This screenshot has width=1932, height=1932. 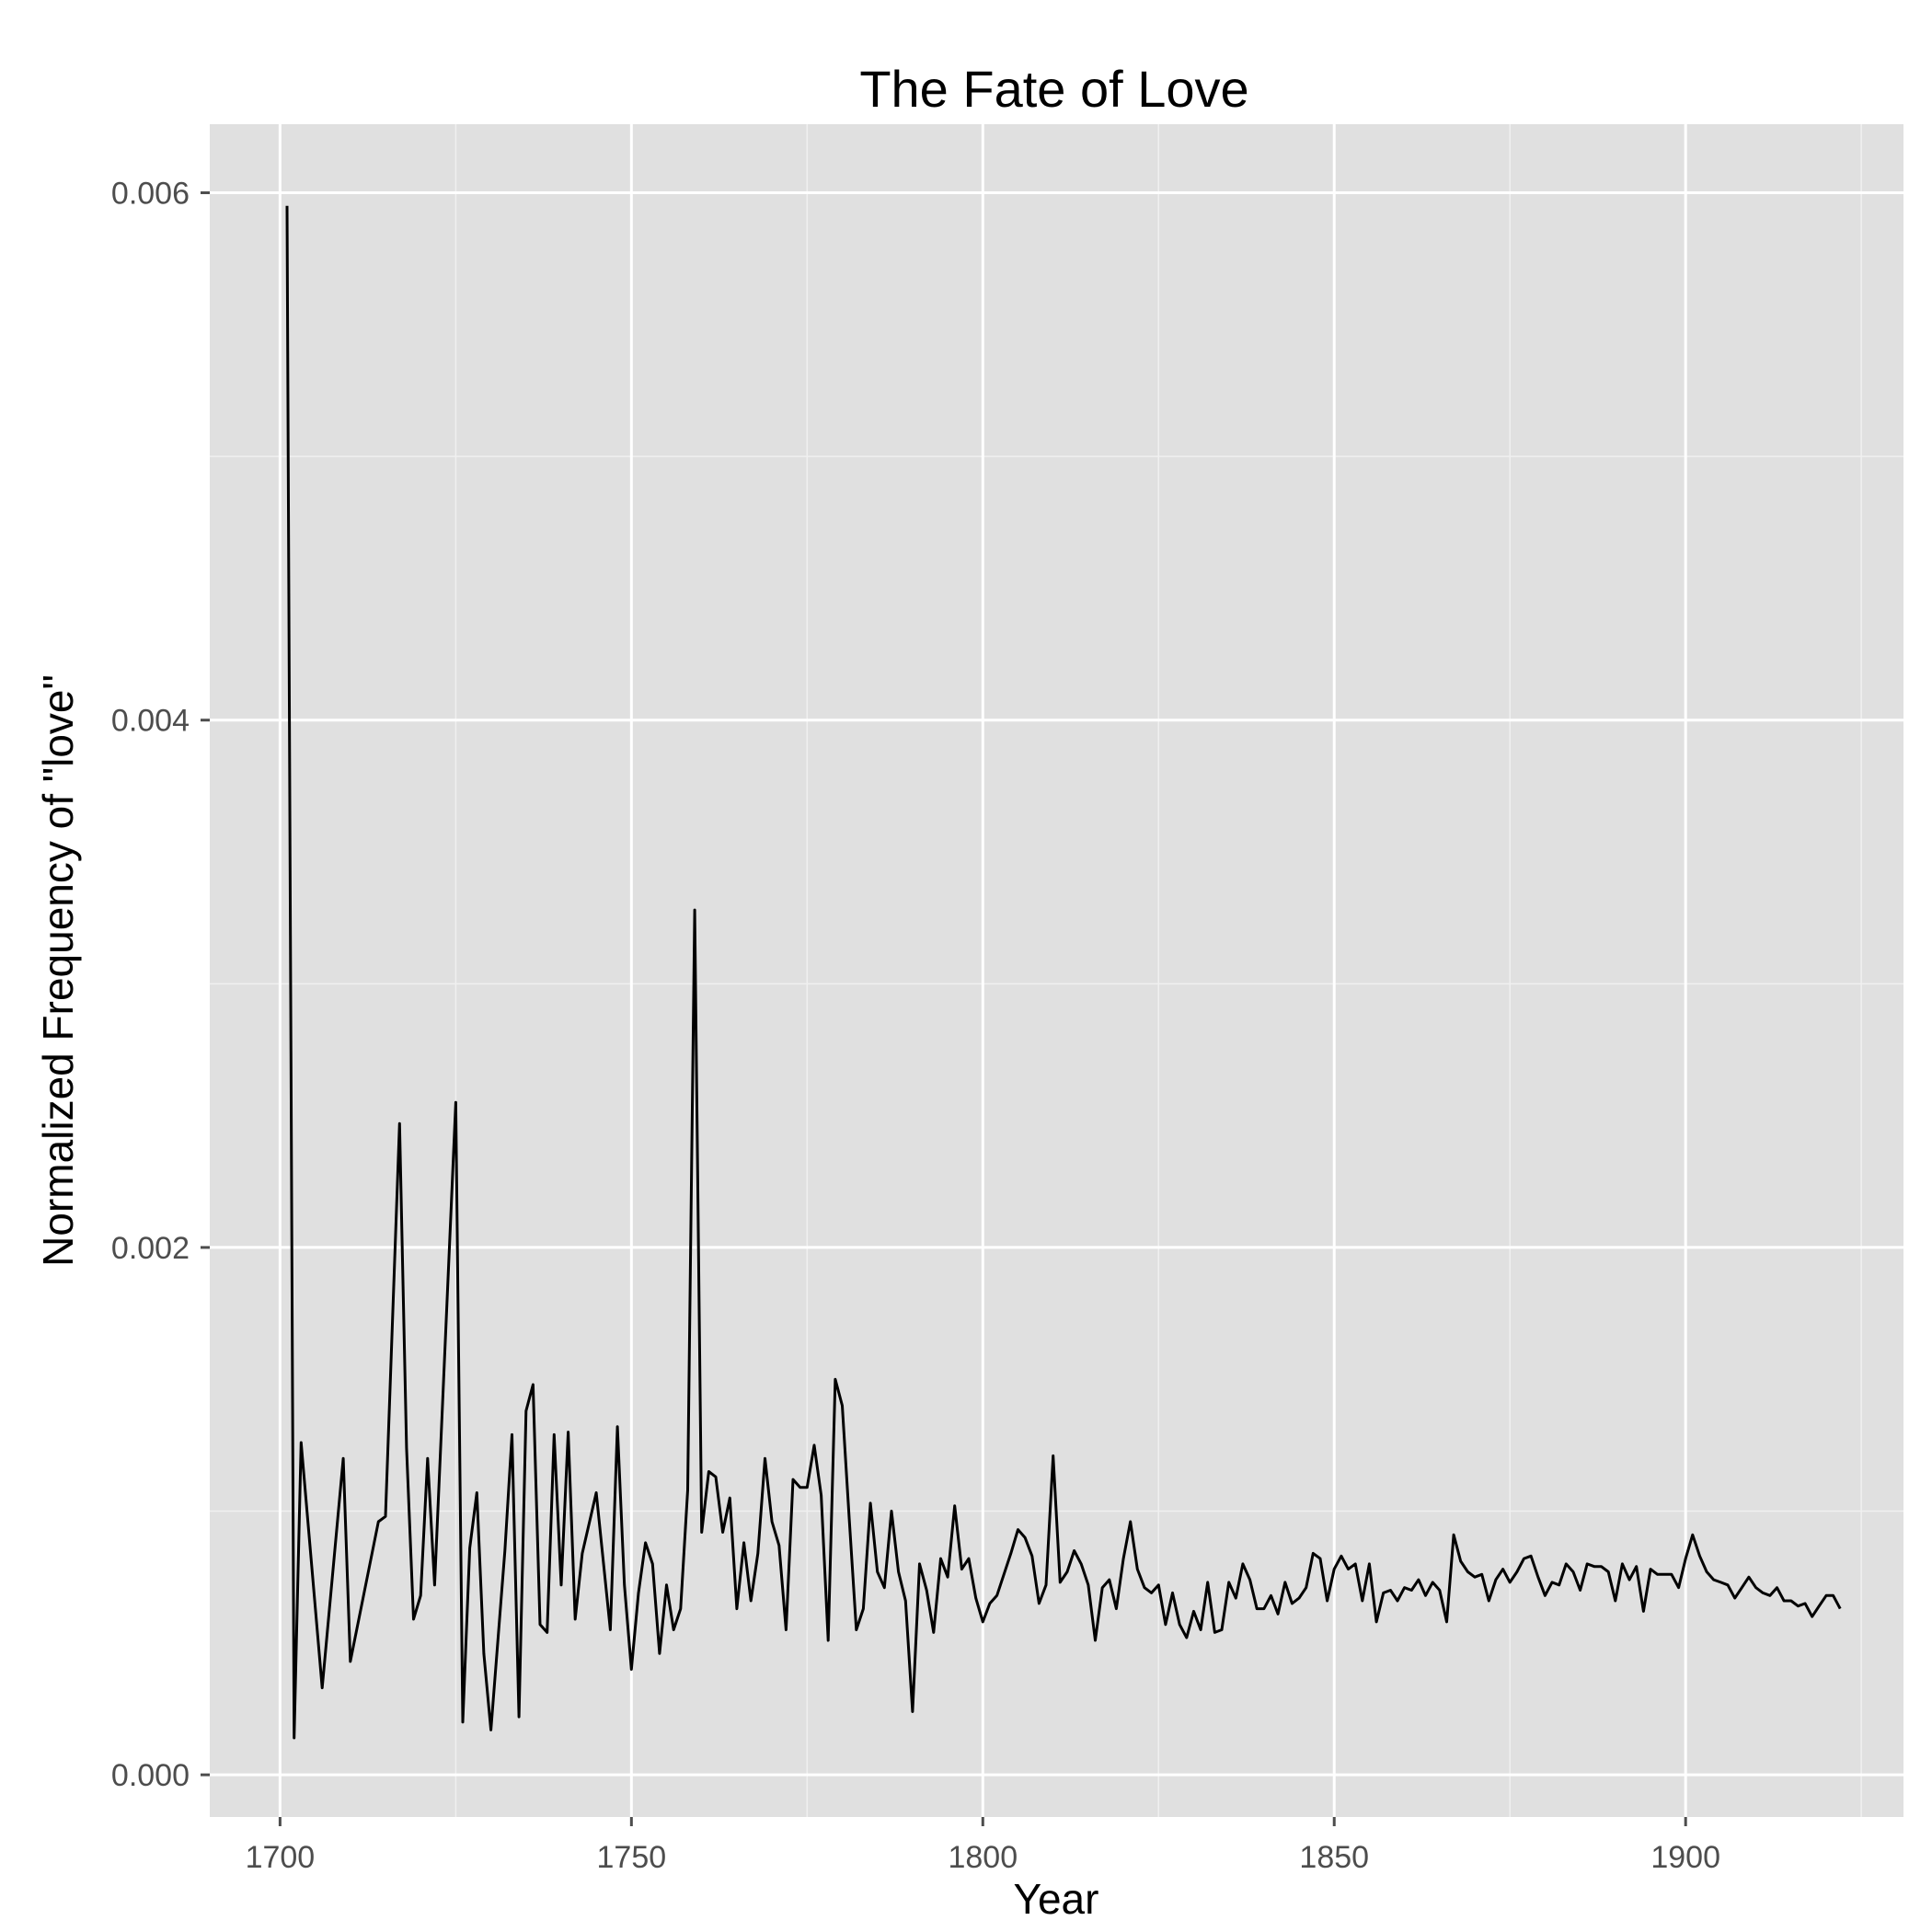 What do you see at coordinates (1685, 1857) in the screenshot?
I see `x-tick-label: 1900` at bounding box center [1685, 1857].